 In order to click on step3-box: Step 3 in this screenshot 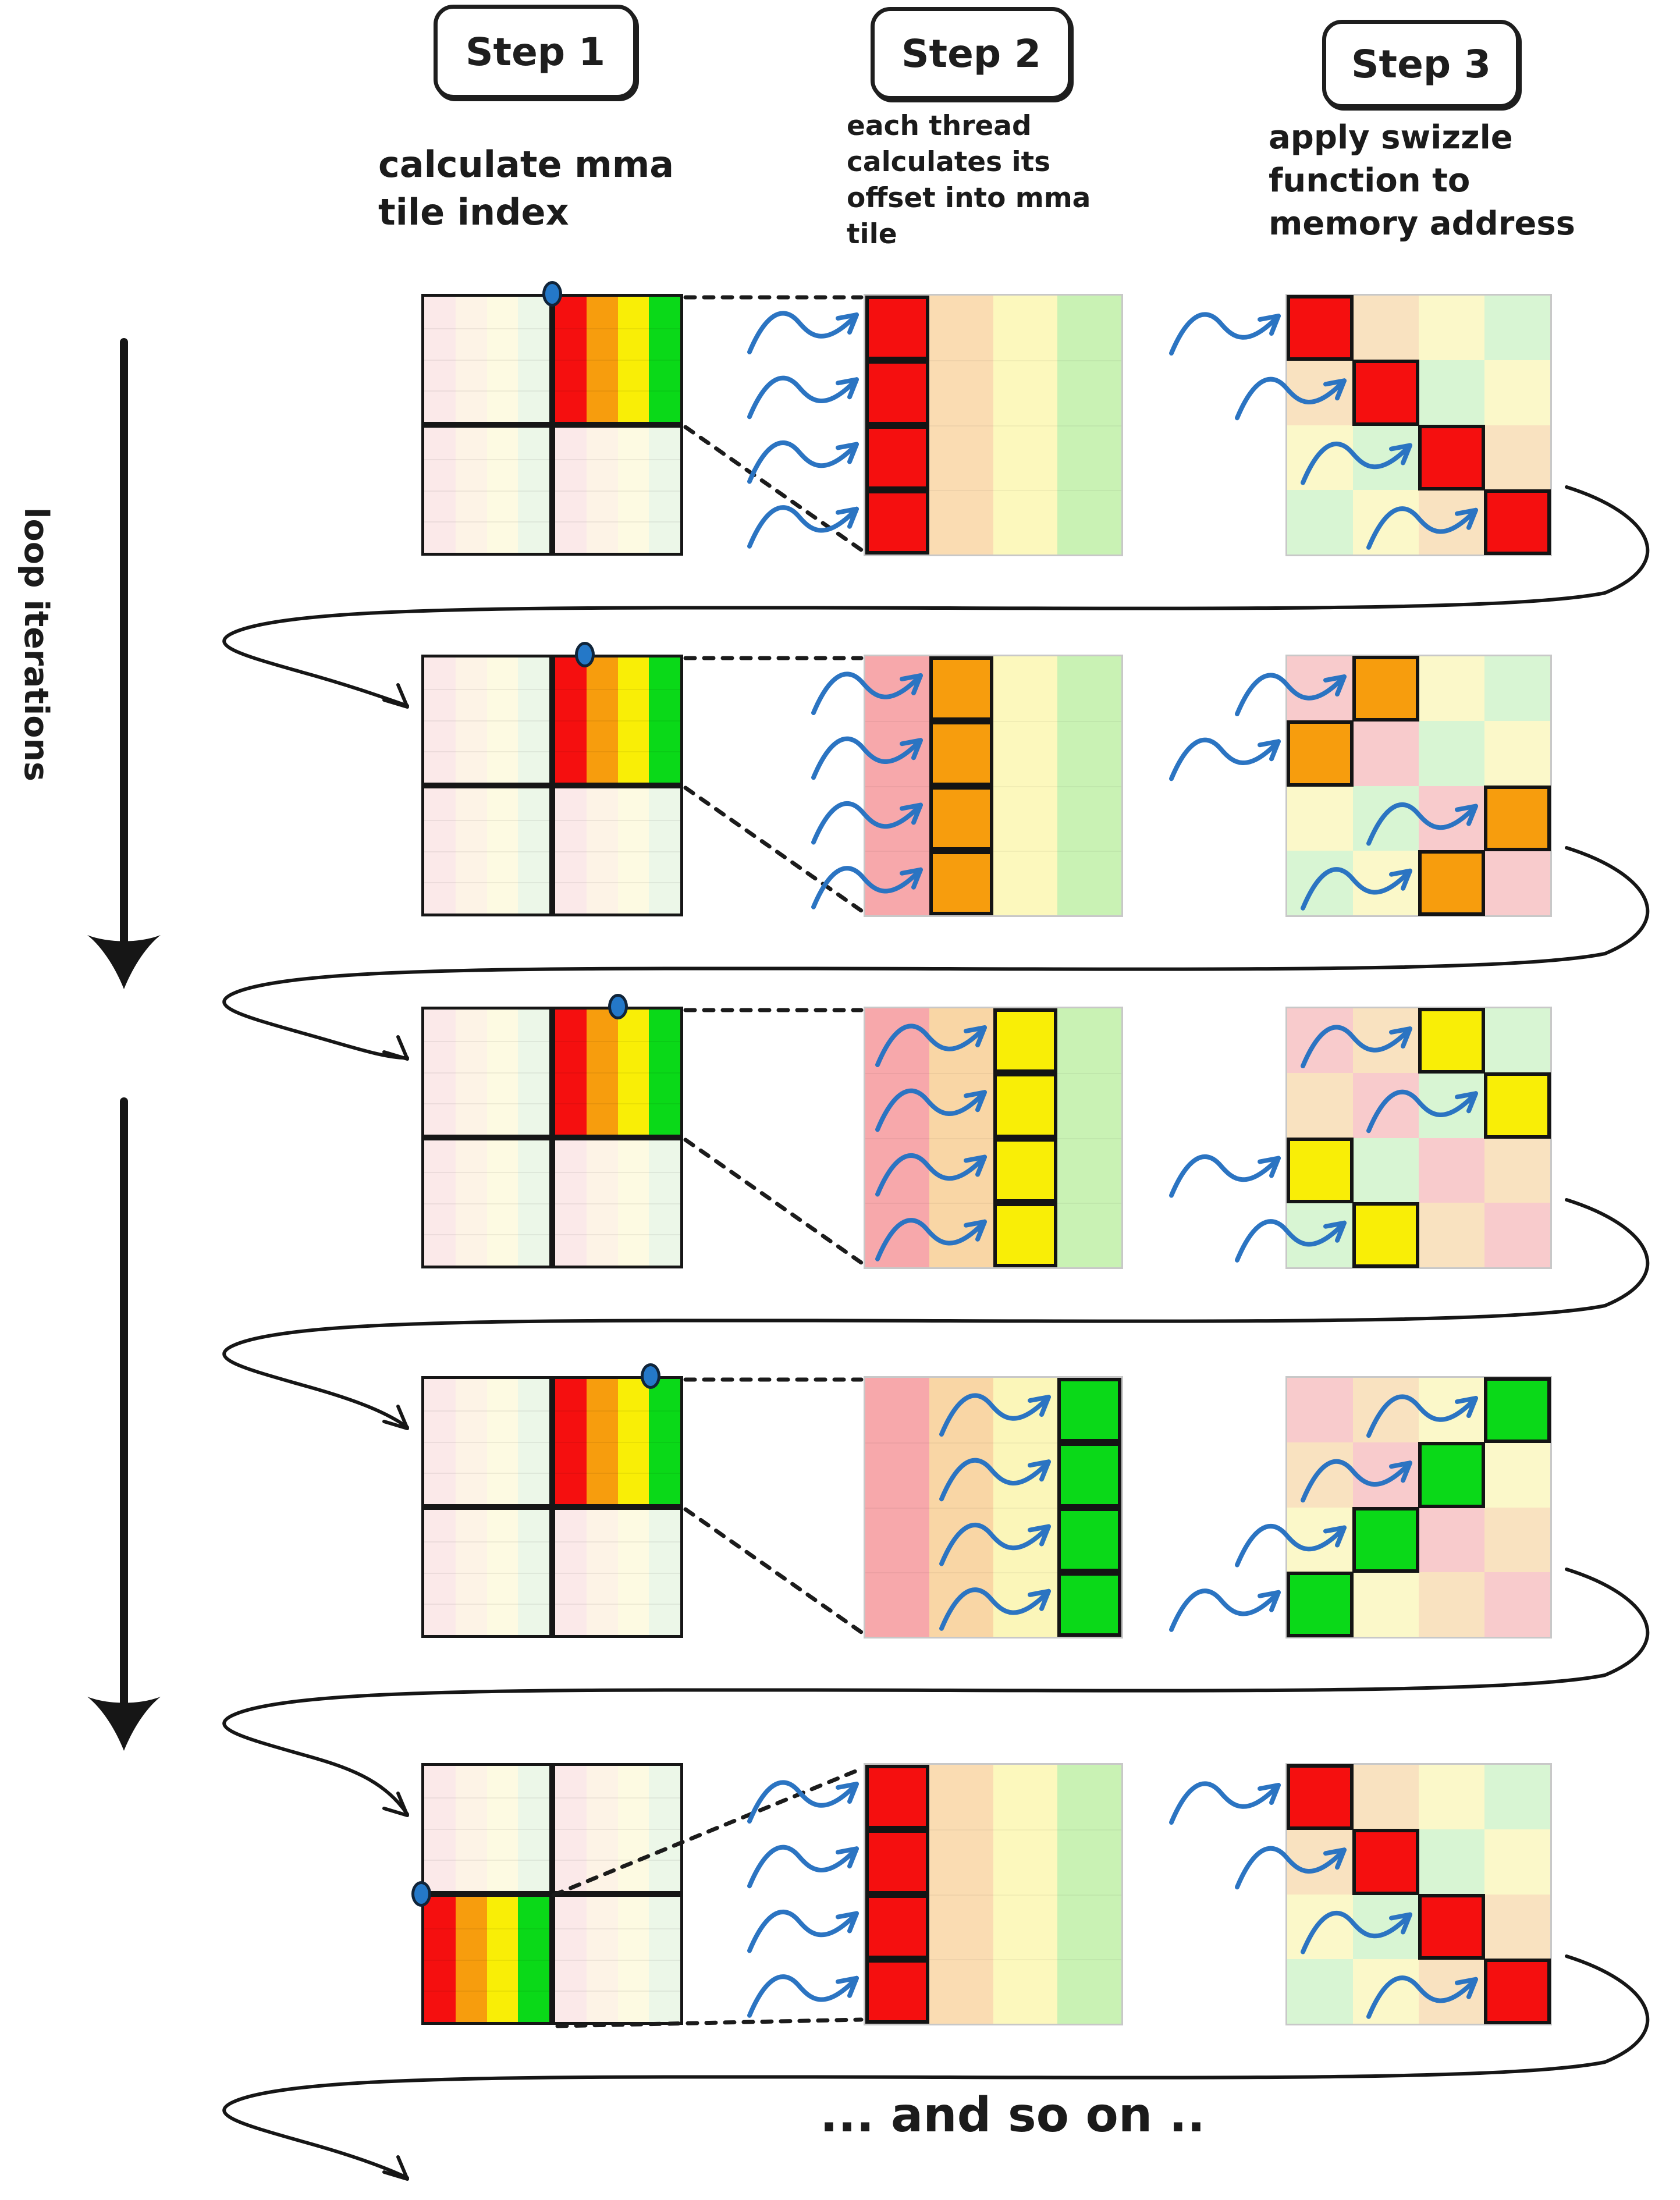, I will do `click(1421, 64)`.